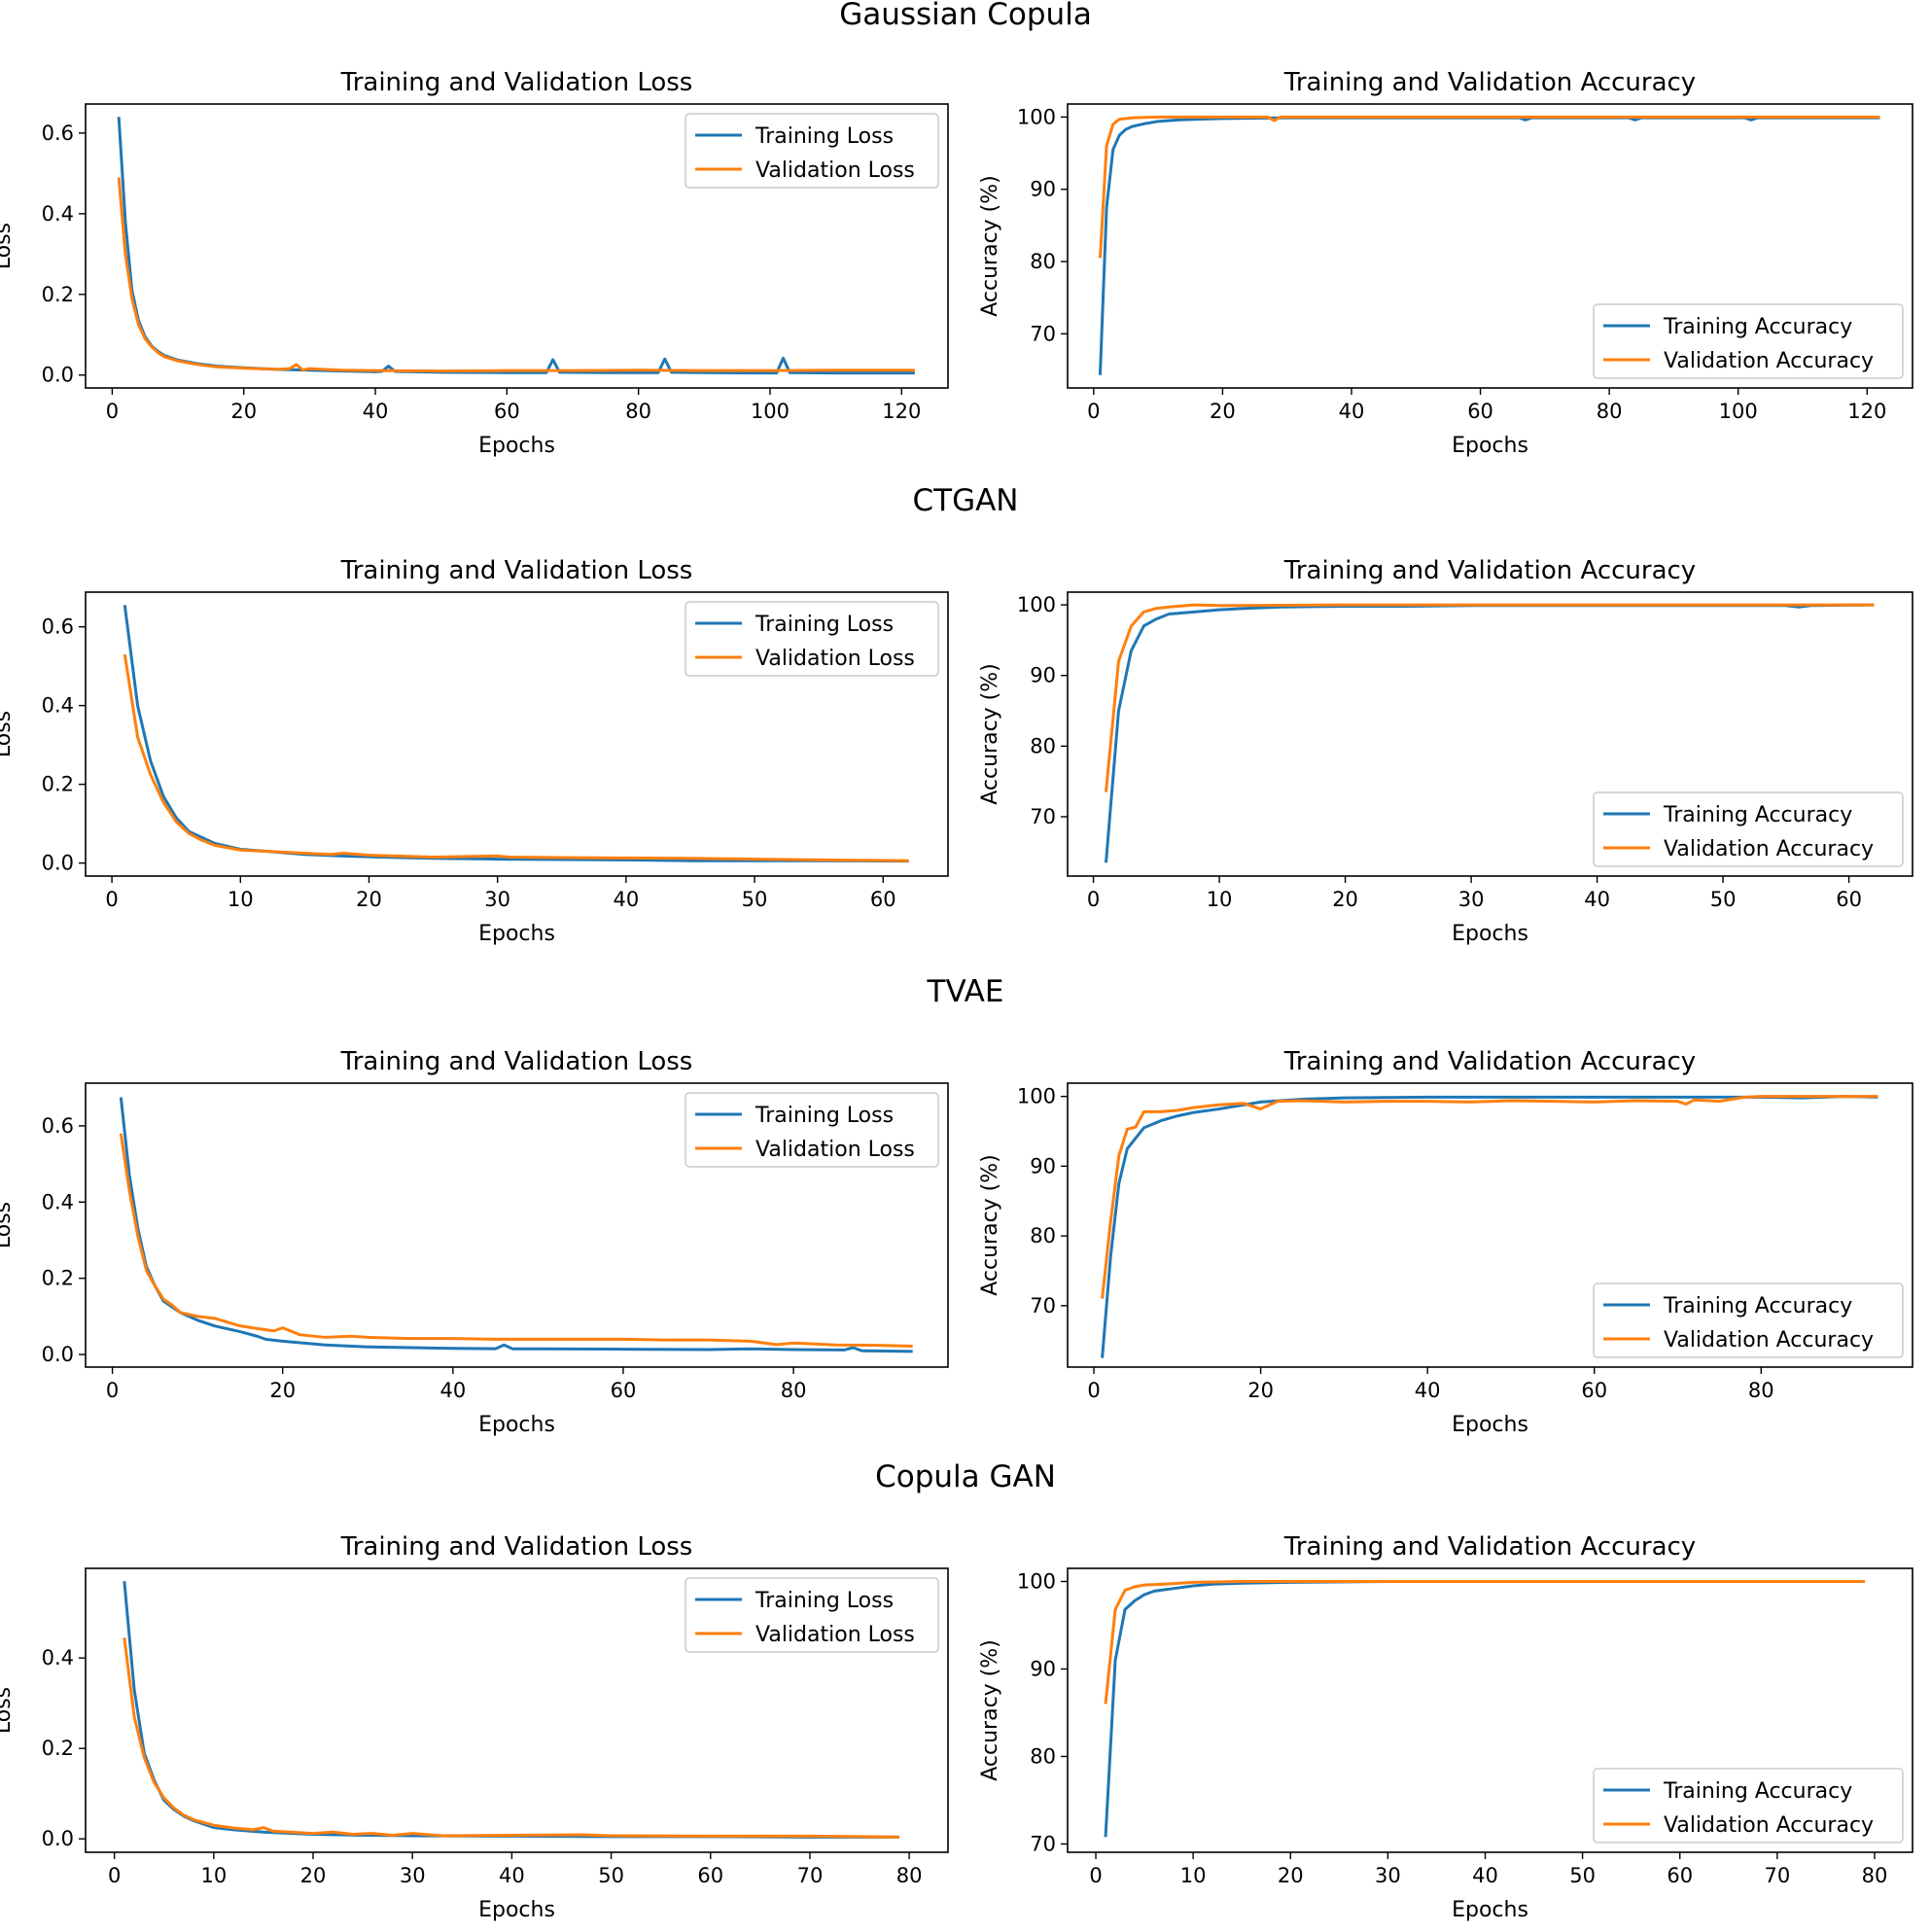 This screenshot has height=1932, width=1931. Describe the element at coordinates (516, 934) in the screenshot. I see `ctgan-loss-xlabel: Epochs` at that location.